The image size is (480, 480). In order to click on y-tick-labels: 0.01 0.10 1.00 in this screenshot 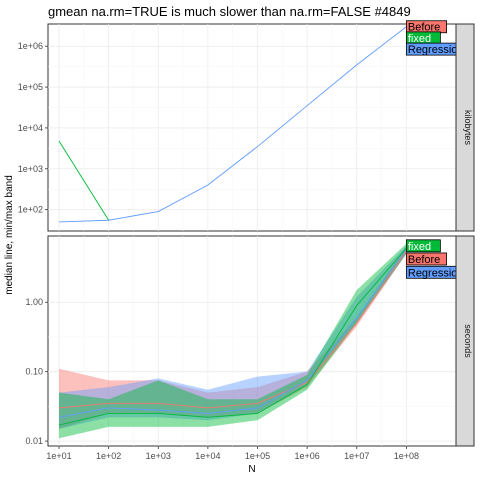, I will do `click(36, 371)`.